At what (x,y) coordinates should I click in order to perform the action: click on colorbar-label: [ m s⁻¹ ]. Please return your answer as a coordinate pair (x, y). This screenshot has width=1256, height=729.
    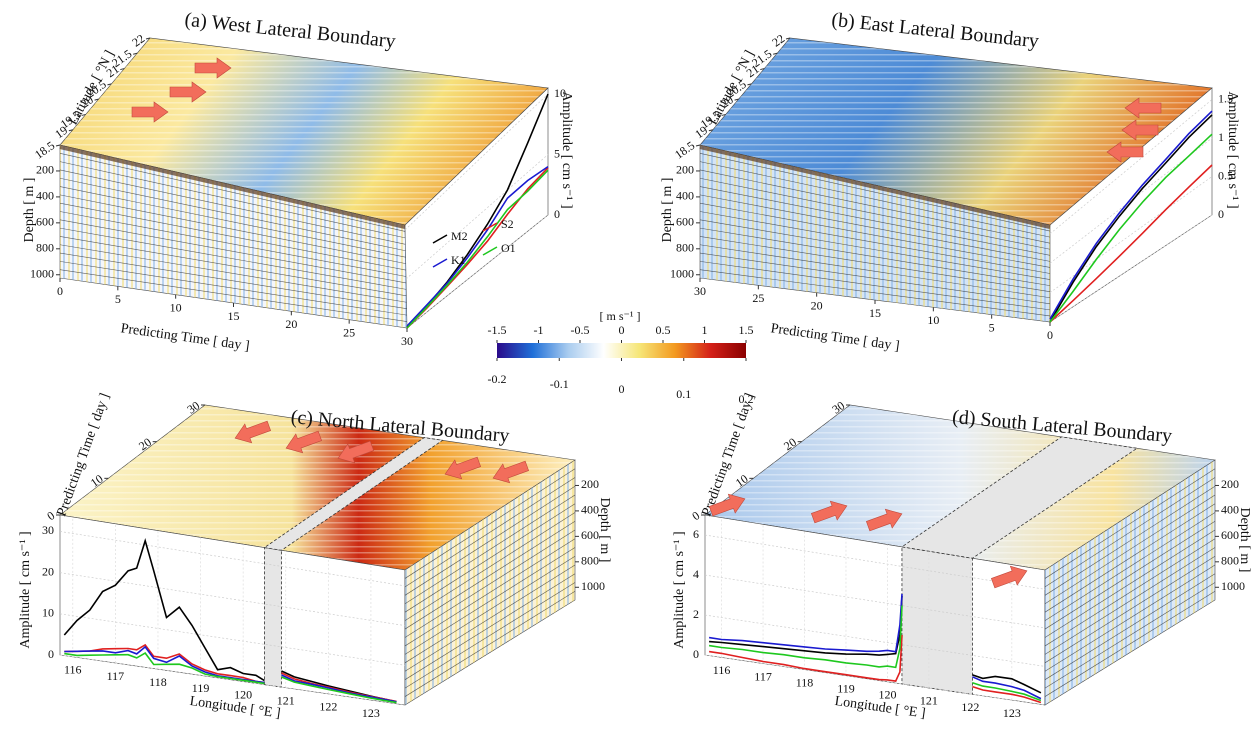
    Looking at the image, I should click on (620, 316).